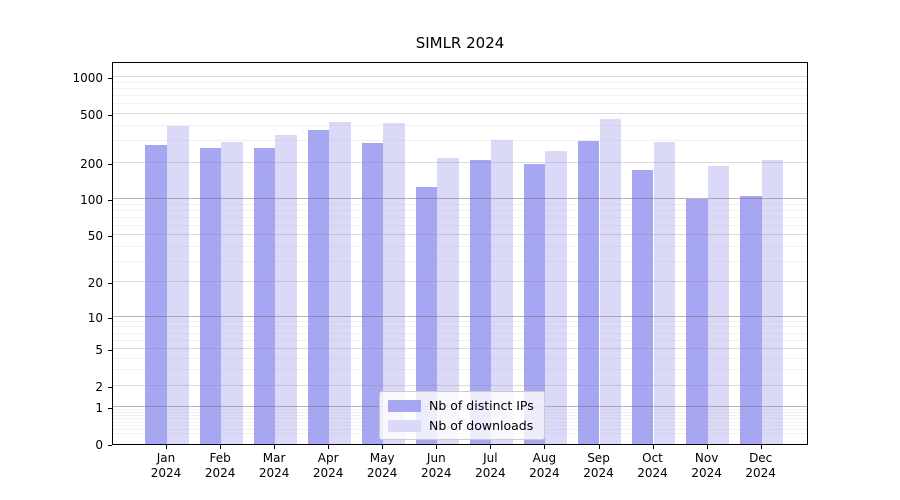 This screenshot has height=500, width=900. I want to click on bar-ips-feb-2024, so click(210, 296).